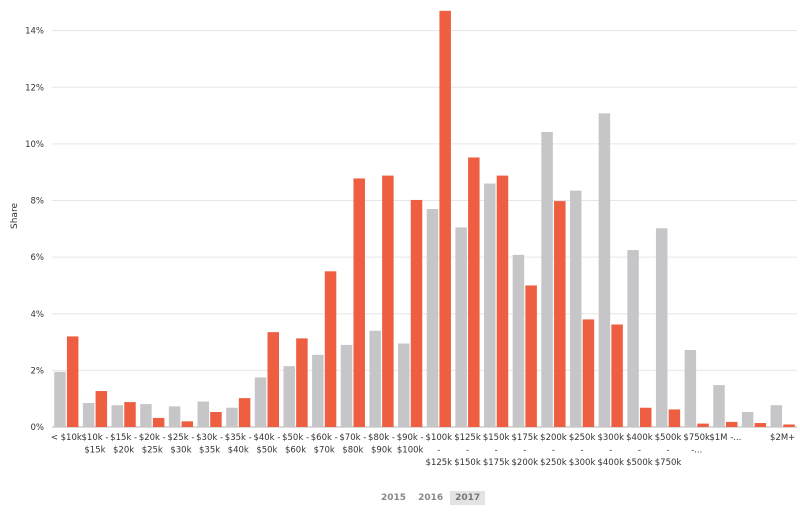 This screenshot has height=514, width=800. I want to click on x-tick-label: $300k - $400k, so click(610, 450).